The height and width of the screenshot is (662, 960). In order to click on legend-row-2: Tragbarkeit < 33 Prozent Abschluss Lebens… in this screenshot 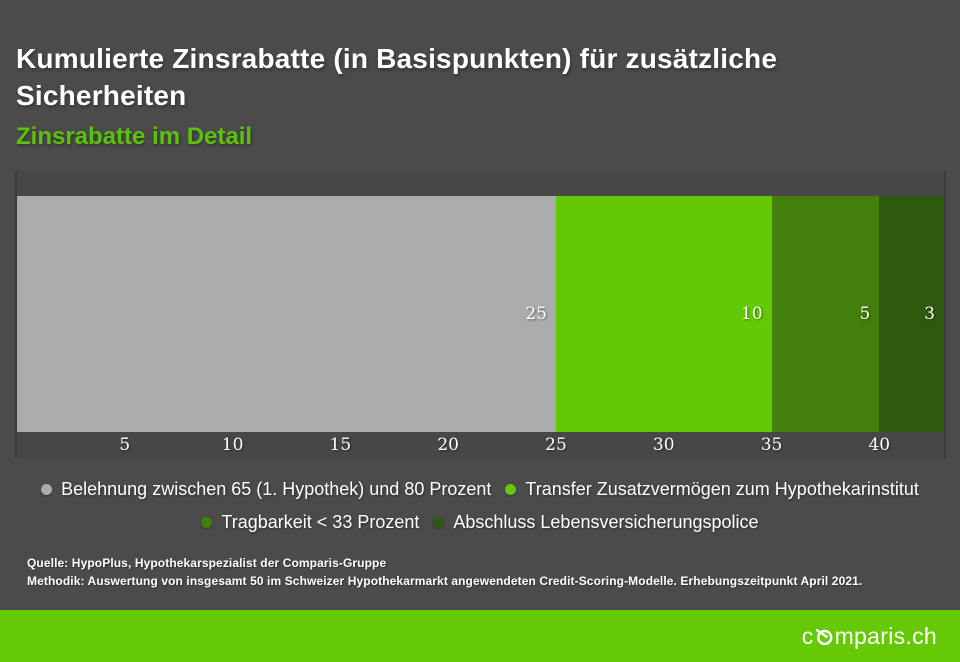, I will do `click(480, 522)`.